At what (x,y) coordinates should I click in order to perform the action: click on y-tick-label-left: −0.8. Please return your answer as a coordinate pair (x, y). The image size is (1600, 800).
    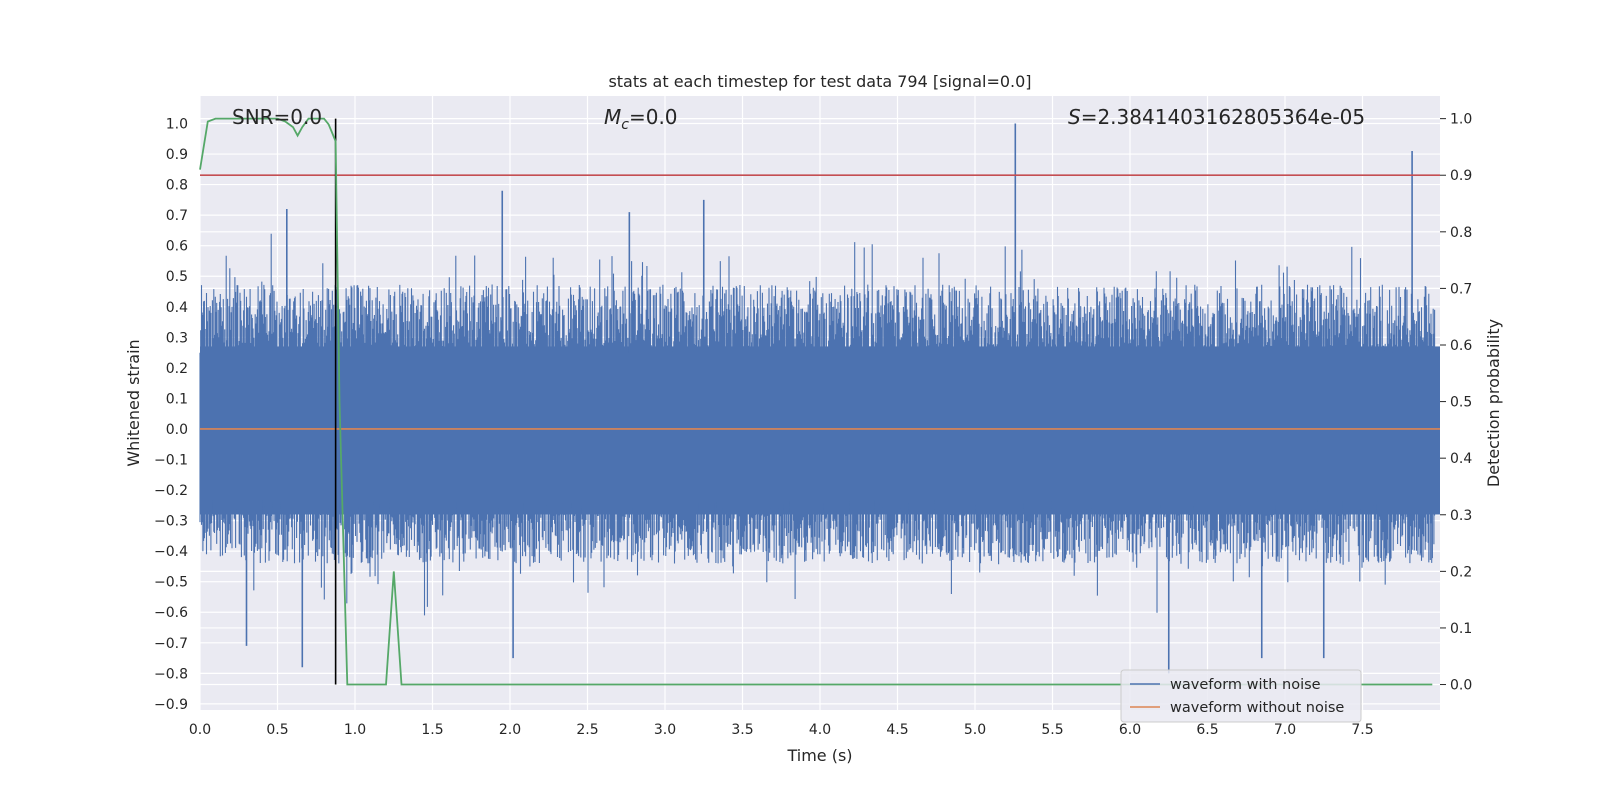
    Looking at the image, I should click on (171, 674).